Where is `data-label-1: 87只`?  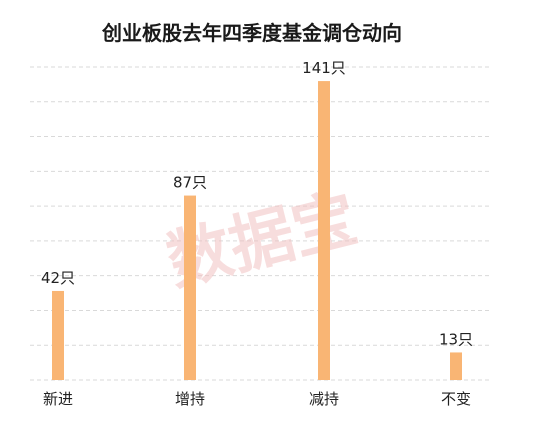 data-label-1: 87只 is located at coordinates (190, 183).